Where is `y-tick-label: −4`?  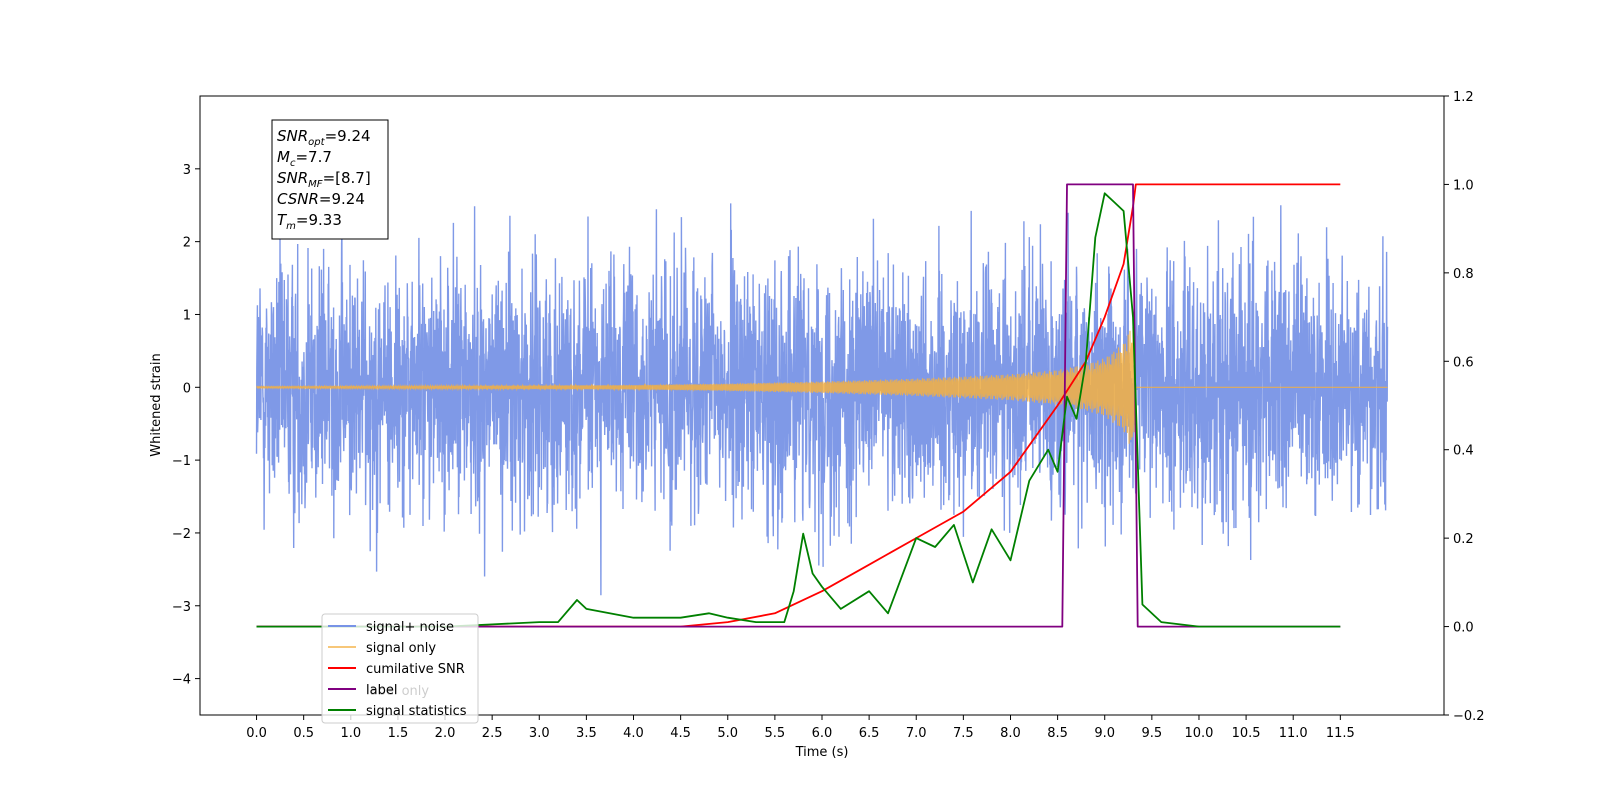 y-tick-label: −4 is located at coordinates (181, 680).